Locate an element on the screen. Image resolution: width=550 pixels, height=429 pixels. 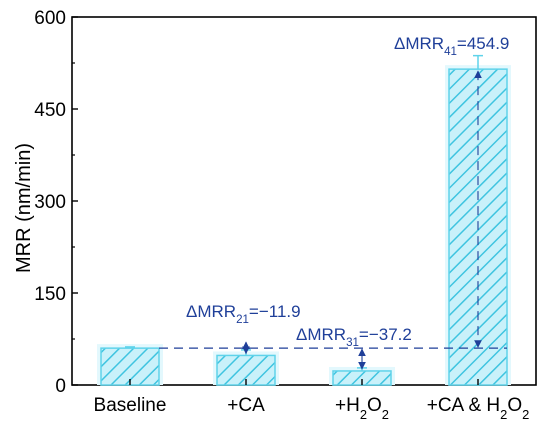
y-tick-label: 600 is located at coordinates (50, 18).